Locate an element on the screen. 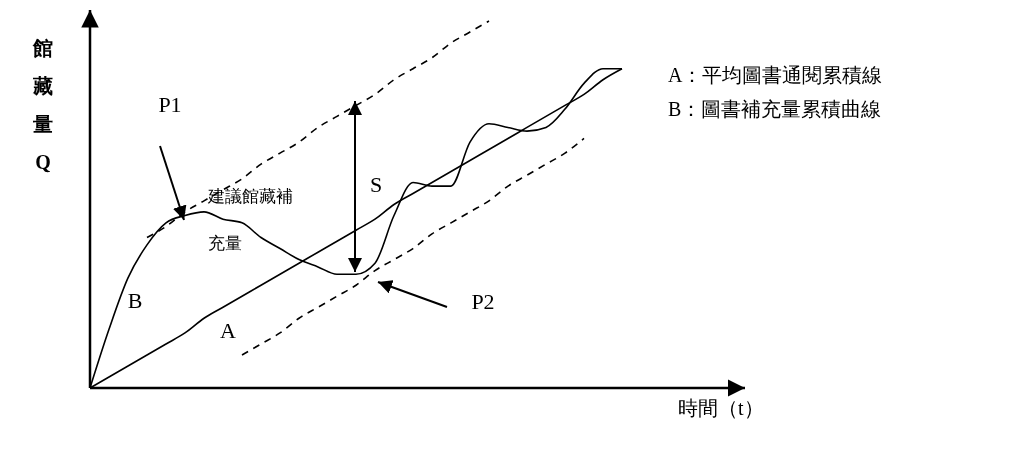  annotation: S is located at coordinates (376, 184).